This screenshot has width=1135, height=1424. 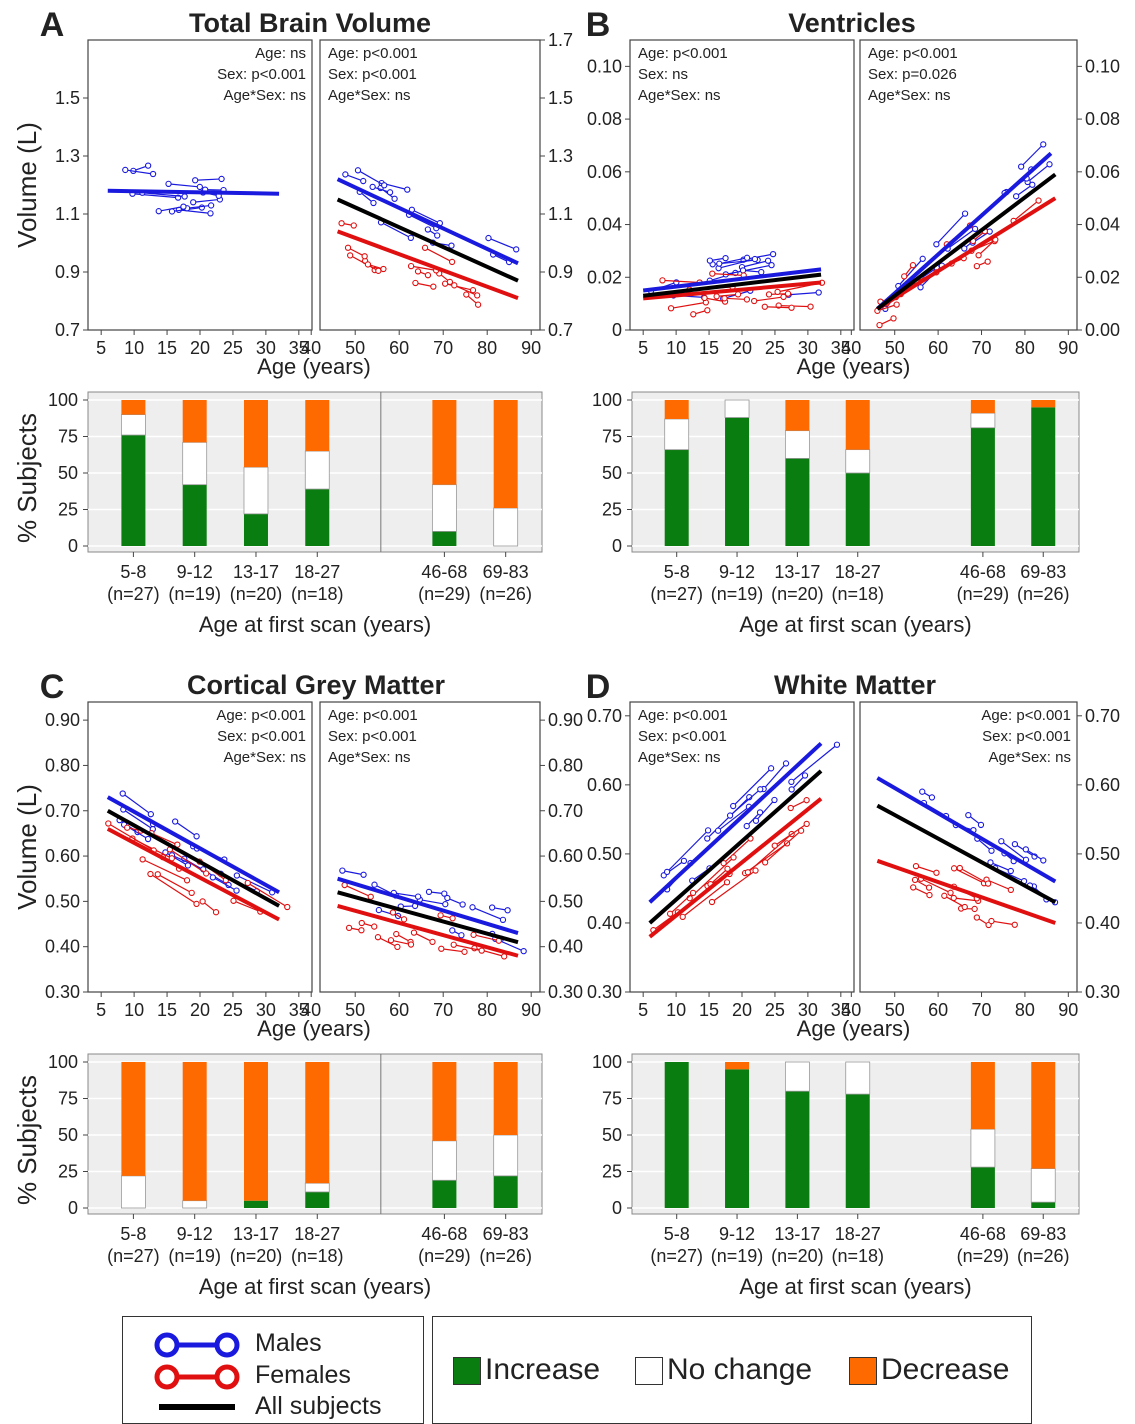 I want to click on x-tick-label: 5, so click(x=101, y=1010).